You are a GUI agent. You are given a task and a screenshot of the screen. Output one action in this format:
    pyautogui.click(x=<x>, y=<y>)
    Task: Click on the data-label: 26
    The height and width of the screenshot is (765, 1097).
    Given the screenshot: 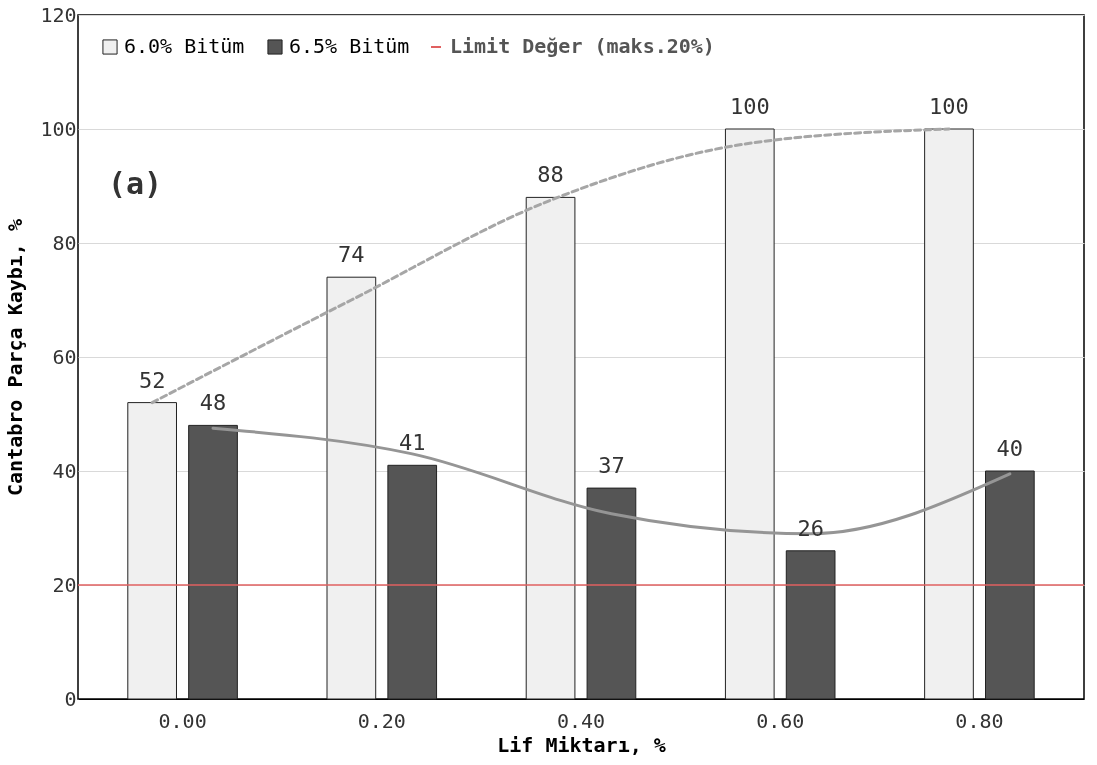 What is the action you would take?
    pyautogui.click(x=810, y=528)
    